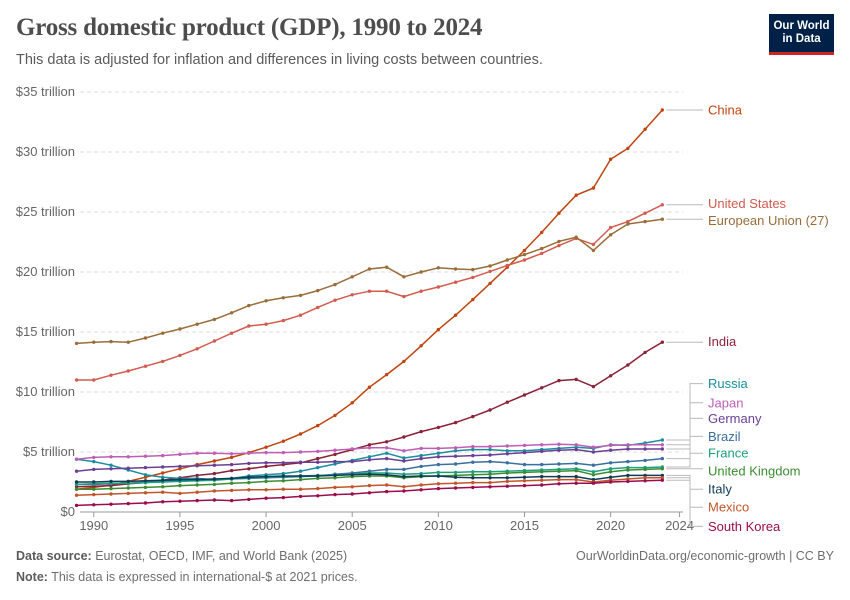 This screenshot has height=600, width=850. Describe the element at coordinates (369, 478) in the screenshot. I see `series-italy` at that location.